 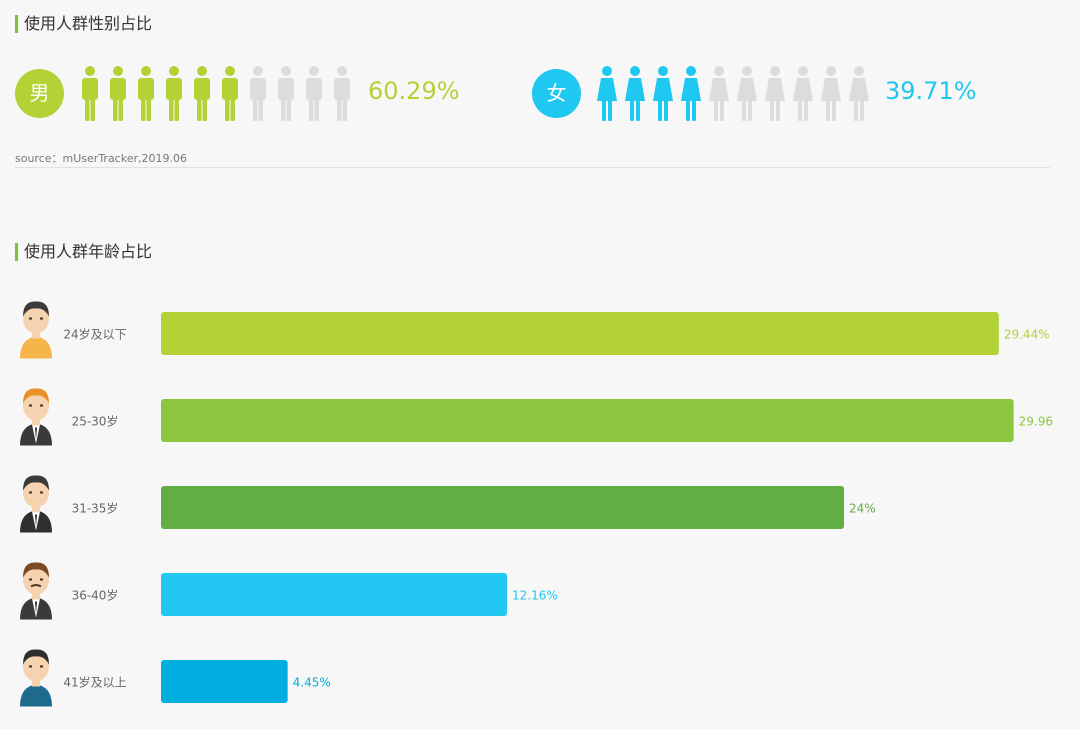 I want to click on source-note: source：mUserTracker,2019.06, so click(x=101, y=158).